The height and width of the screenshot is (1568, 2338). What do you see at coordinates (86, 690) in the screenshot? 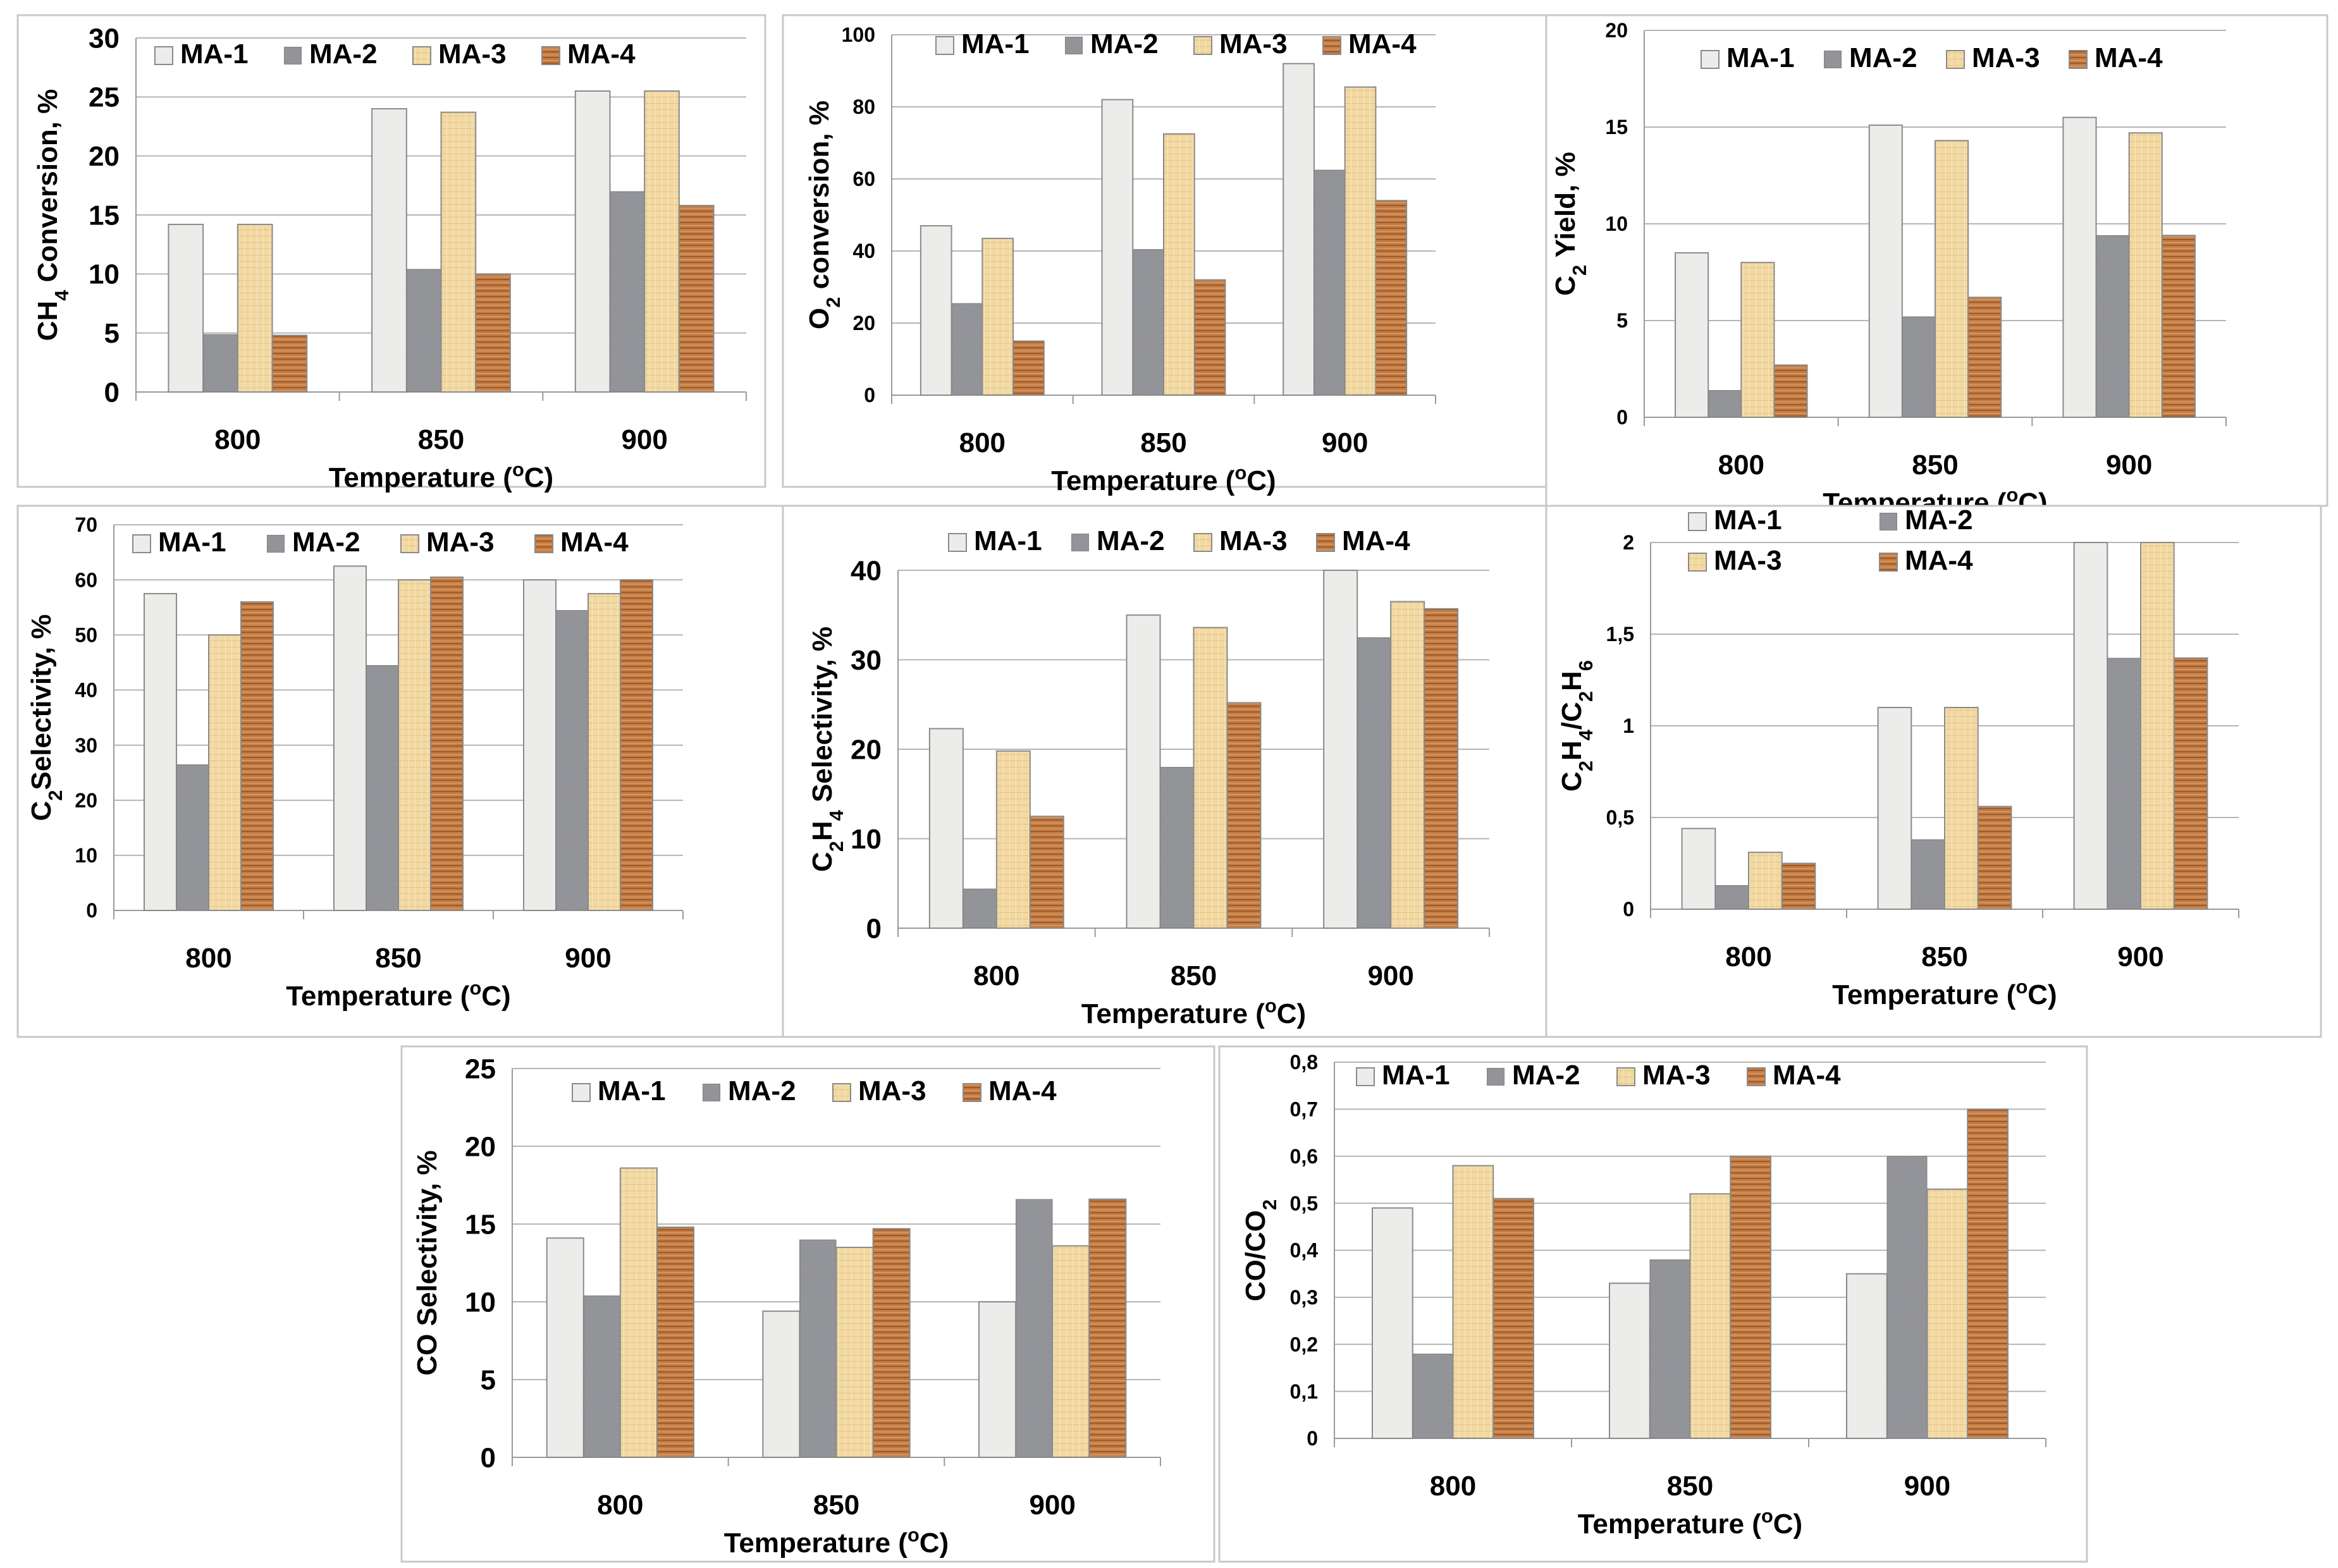
I see `c2-selectivity-ytick-label: 40` at bounding box center [86, 690].